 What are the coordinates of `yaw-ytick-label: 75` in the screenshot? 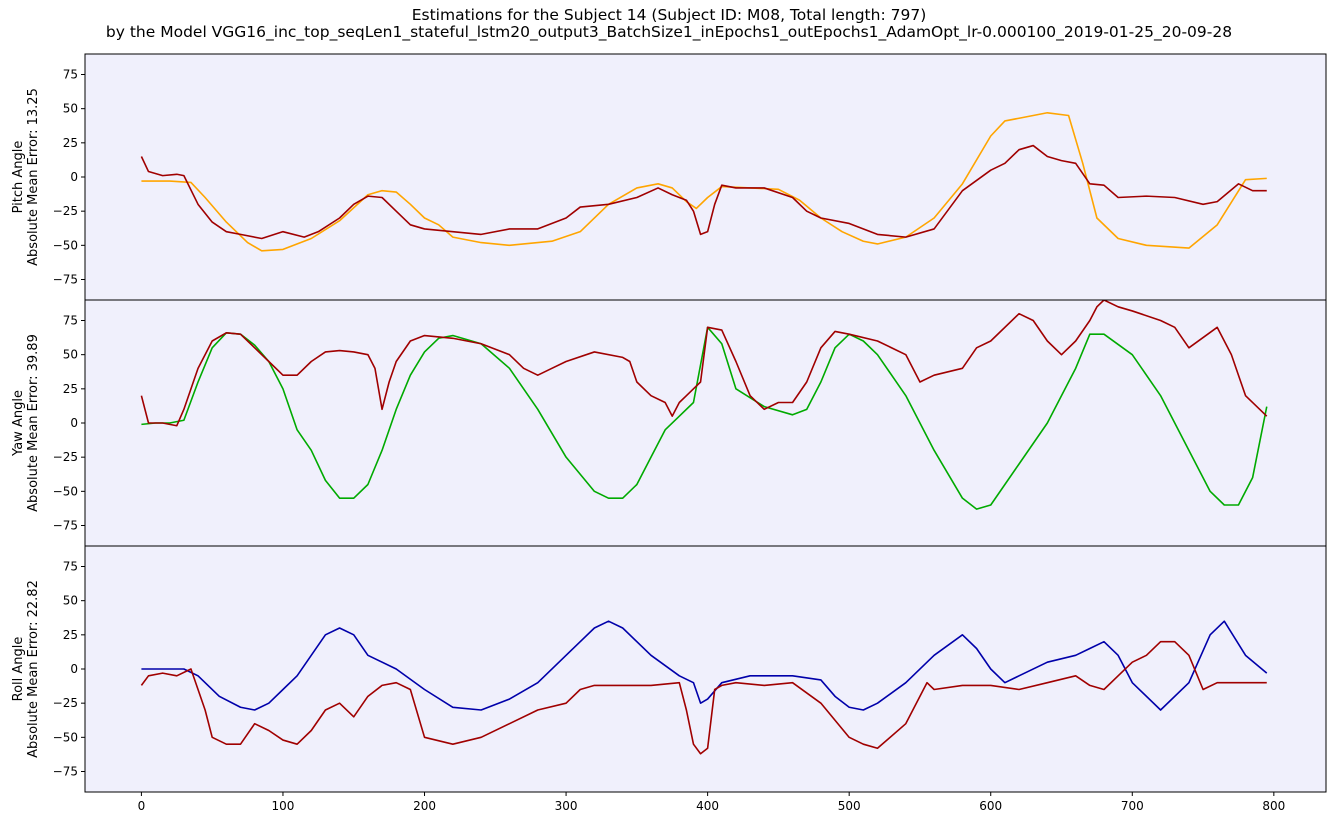 It's located at (70, 321).